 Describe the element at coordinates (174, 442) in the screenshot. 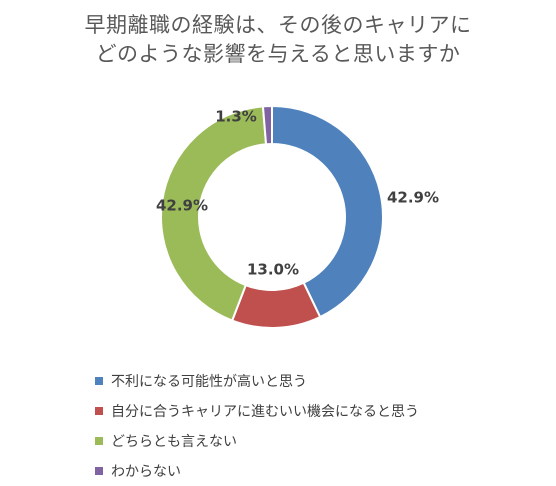

I see `legend-label-3: どちらとも言えない` at that location.